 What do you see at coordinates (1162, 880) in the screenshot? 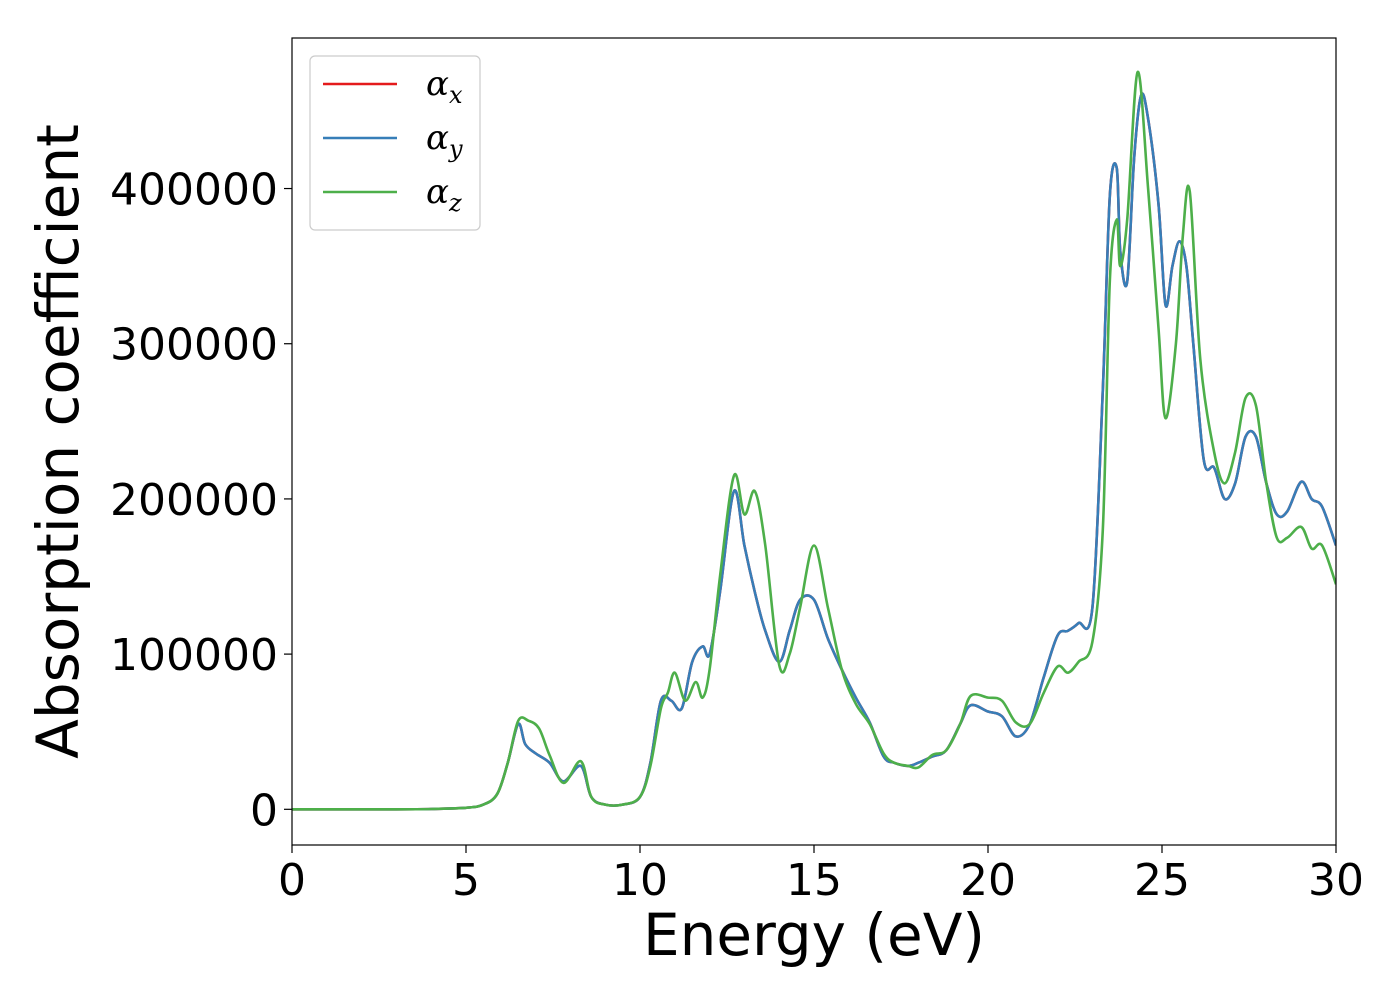
I see `x-tick-label: 25` at bounding box center [1162, 880].